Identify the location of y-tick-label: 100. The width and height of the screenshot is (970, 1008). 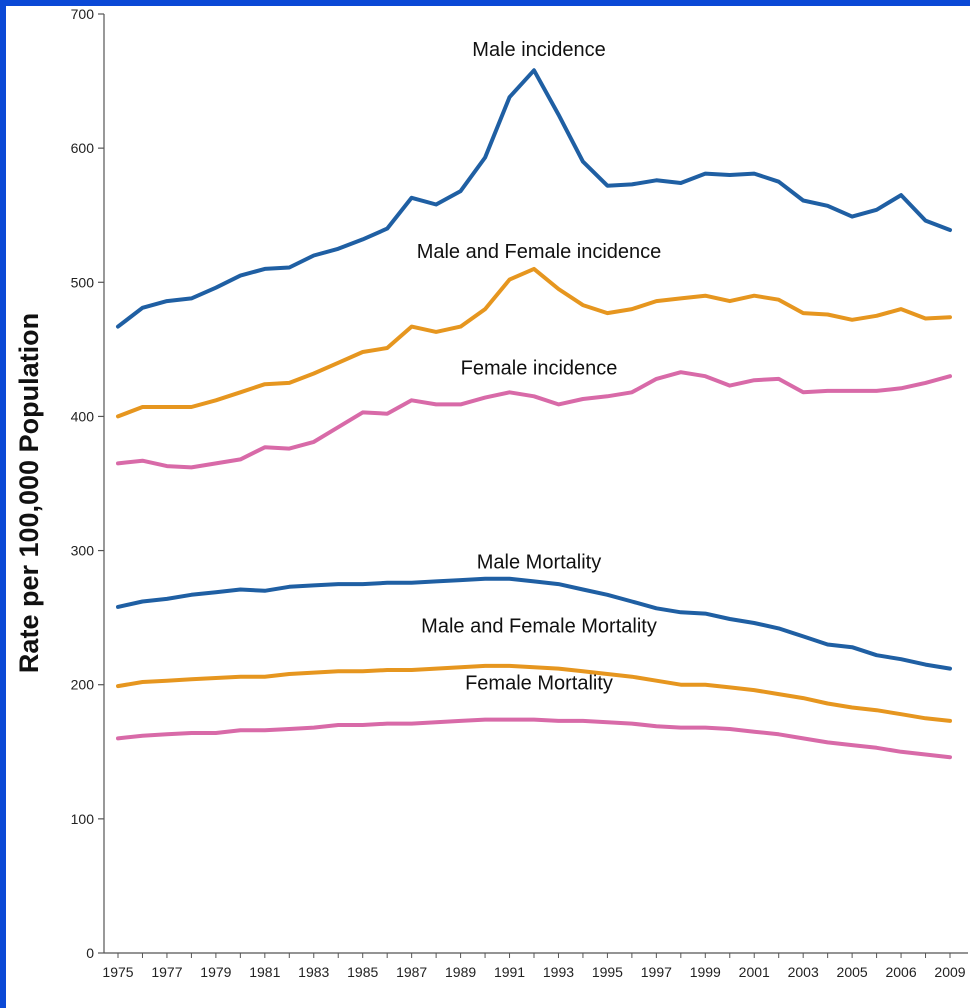
(83, 819).